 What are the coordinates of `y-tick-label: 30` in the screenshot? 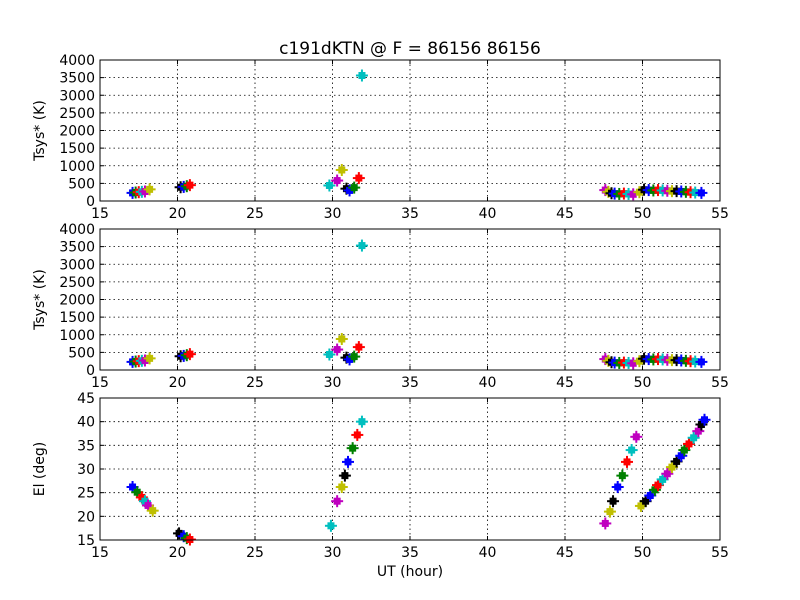 It's located at (86, 470).